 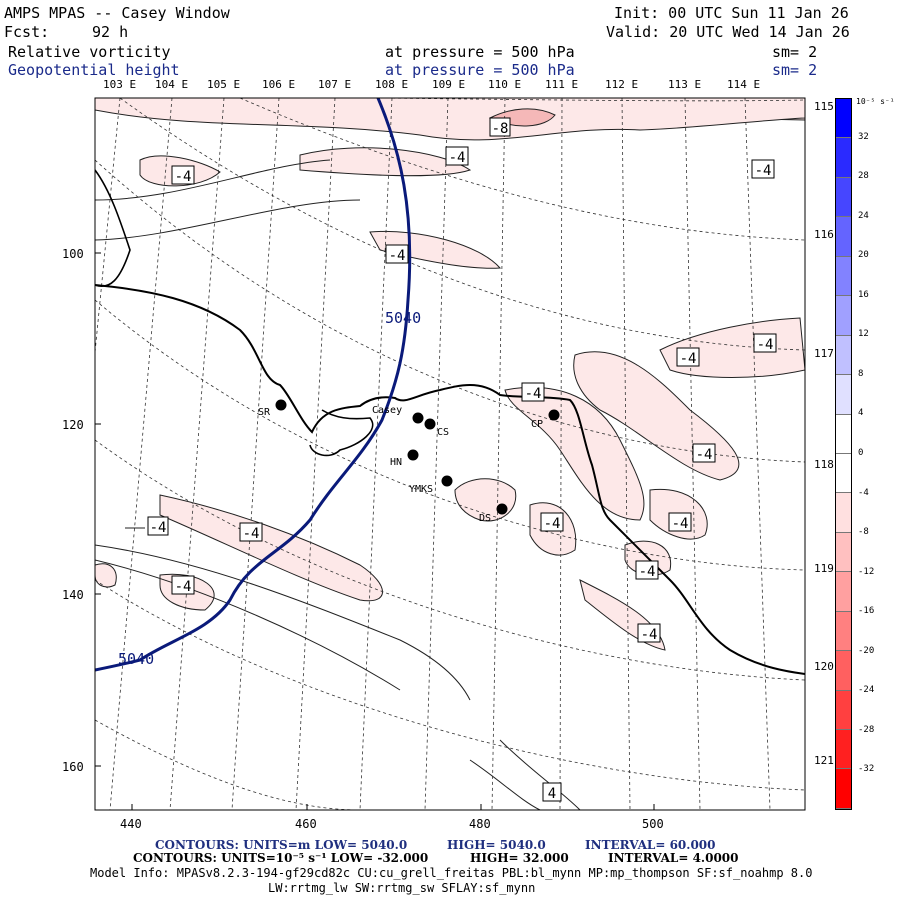 I want to click on y-tick-label: 140, so click(x=73, y=595).